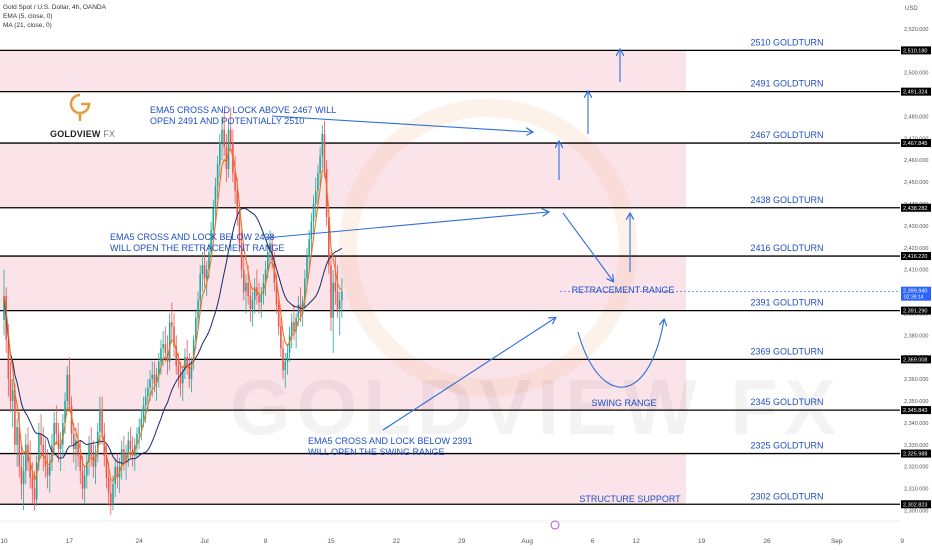  Describe the element at coordinates (593, 541) in the screenshot. I see `x-tick-9: 6` at that location.